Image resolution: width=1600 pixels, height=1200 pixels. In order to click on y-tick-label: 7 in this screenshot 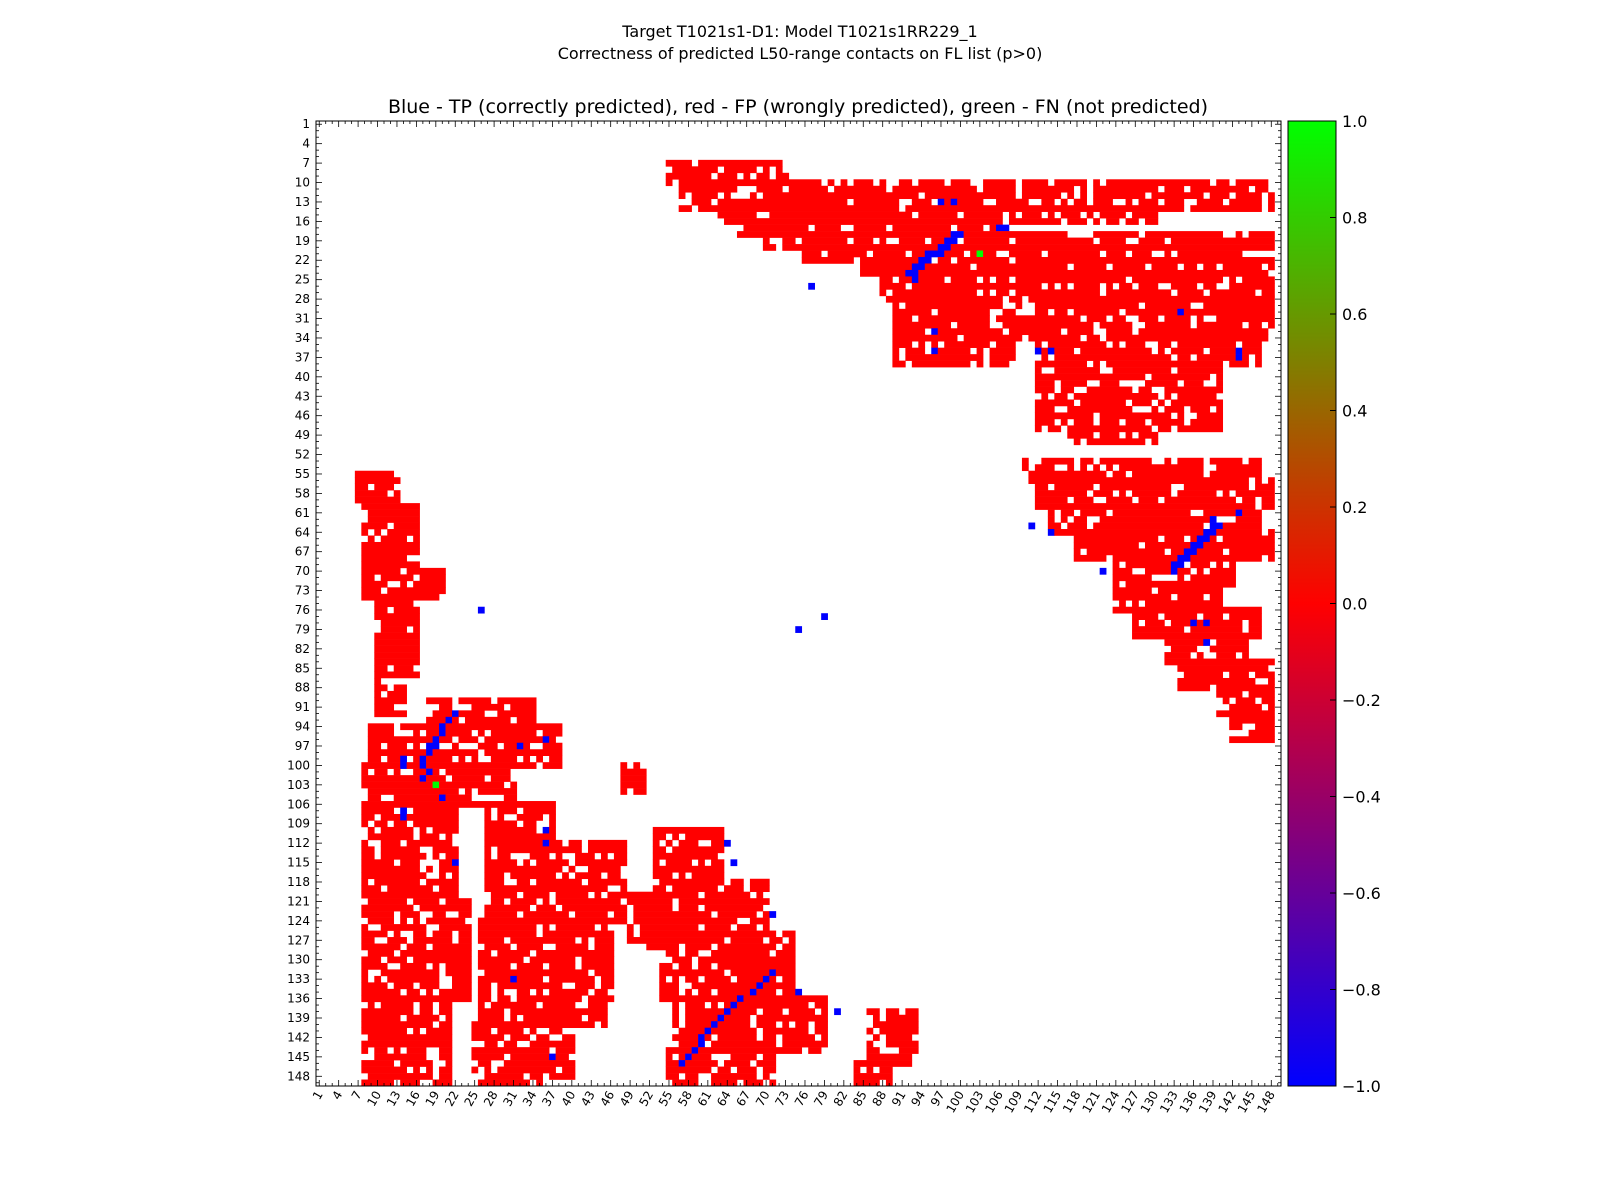, I will do `click(306, 163)`.